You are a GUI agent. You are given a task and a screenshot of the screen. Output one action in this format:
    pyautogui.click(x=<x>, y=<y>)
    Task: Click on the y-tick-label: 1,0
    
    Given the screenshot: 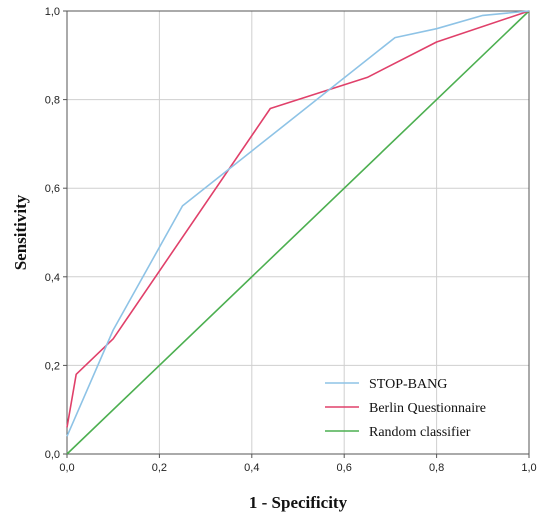 What is the action you would take?
    pyautogui.click(x=52, y=12)
    